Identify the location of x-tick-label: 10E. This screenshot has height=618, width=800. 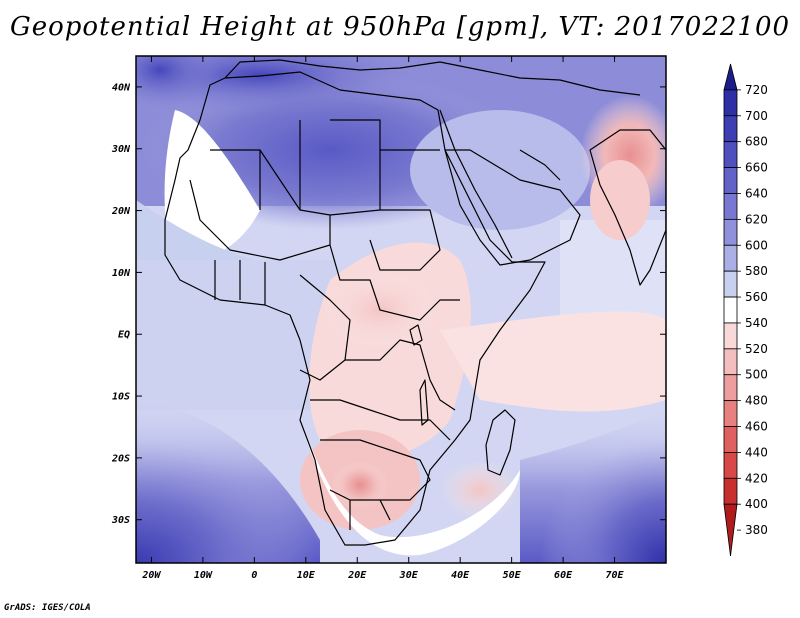
(306, 575).